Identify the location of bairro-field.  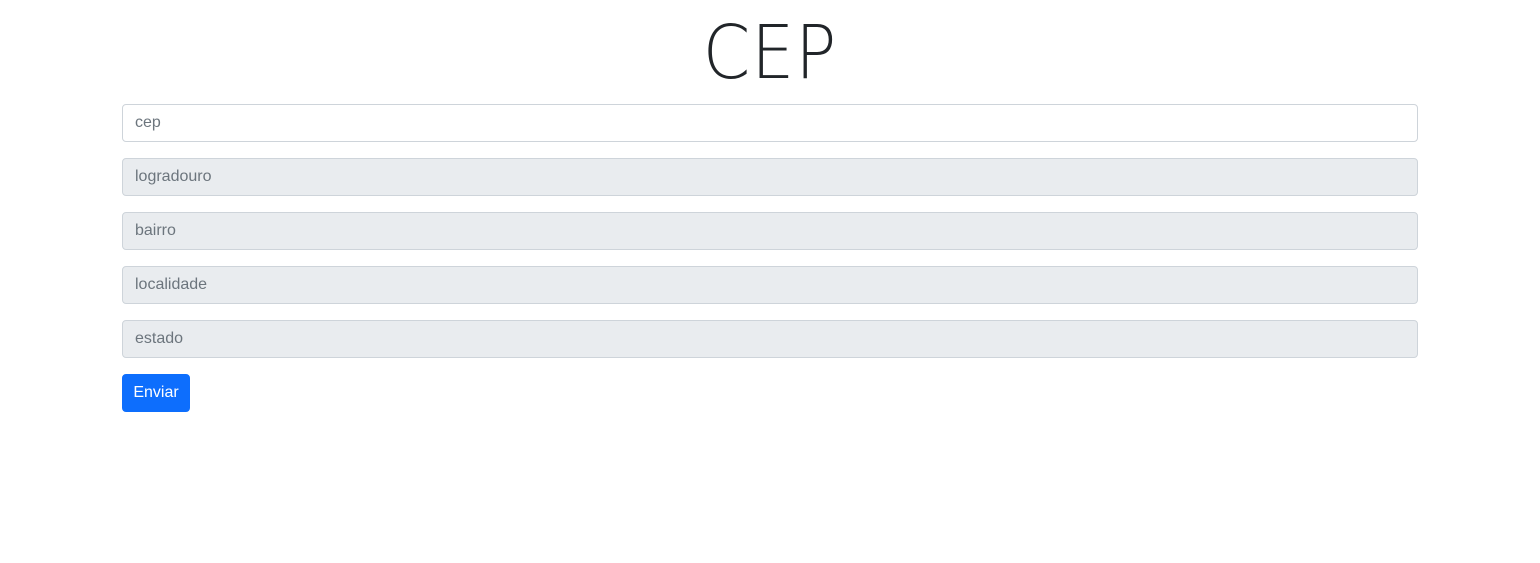
(770, 231).